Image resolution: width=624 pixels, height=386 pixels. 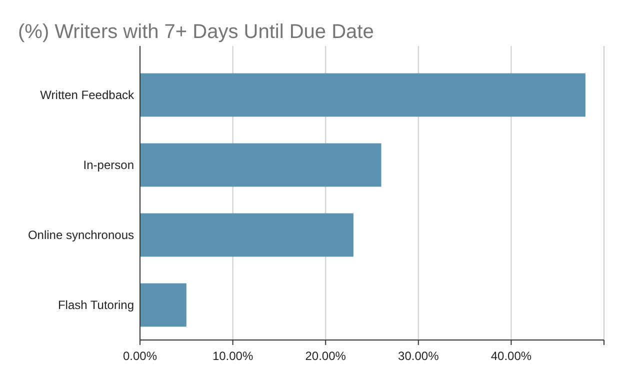 What do you see at coordinates (140, 356) in the screenshot?
I see `x-tick-label: 0.00%` at bounding box center [140, 356].